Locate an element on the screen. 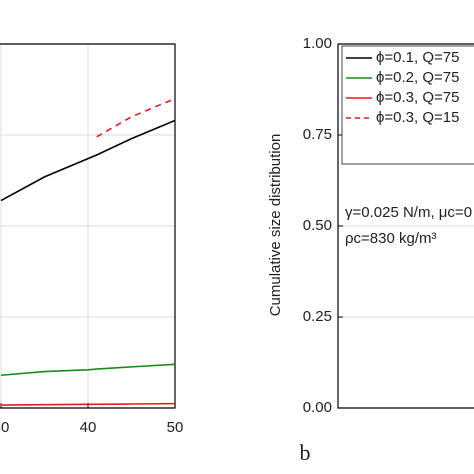 This screenshot has height=474, width=474. legend-box is located at coordinates (407, 105).